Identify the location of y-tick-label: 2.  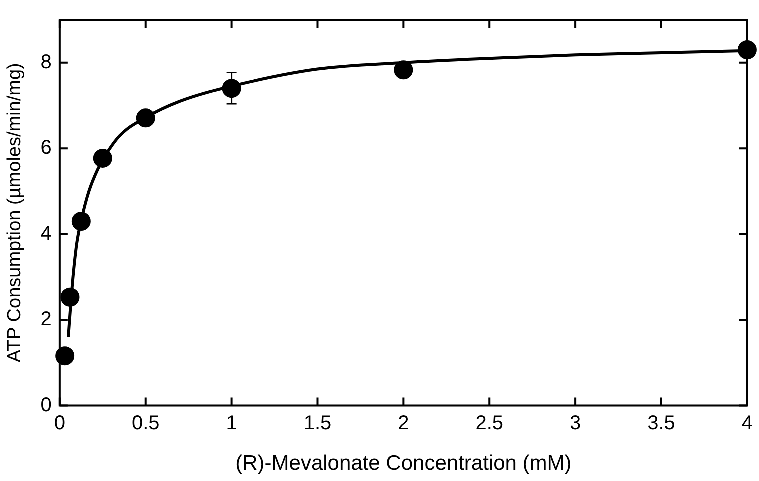
(46, 319).